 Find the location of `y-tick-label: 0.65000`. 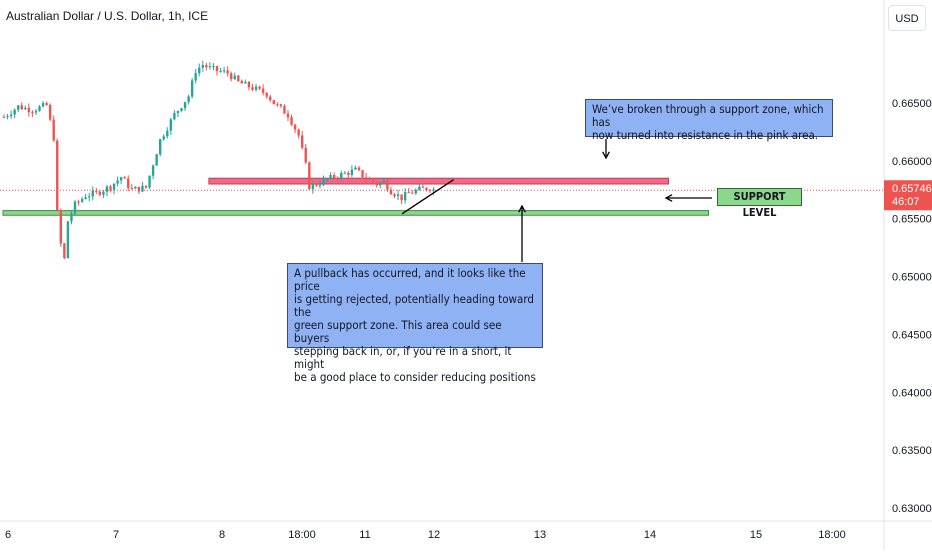

y-tick-label: 0.65000 is located at coordinates (912, 278).